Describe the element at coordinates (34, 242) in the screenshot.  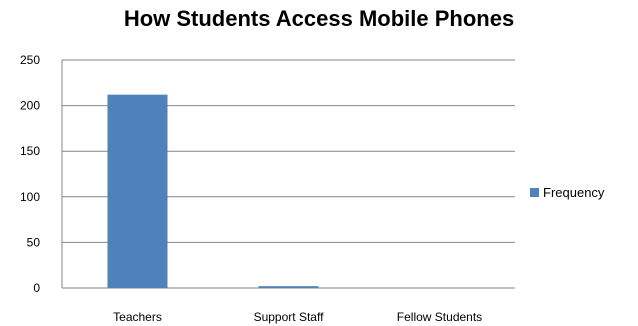
I see `y-tick-label: 50` at that location.